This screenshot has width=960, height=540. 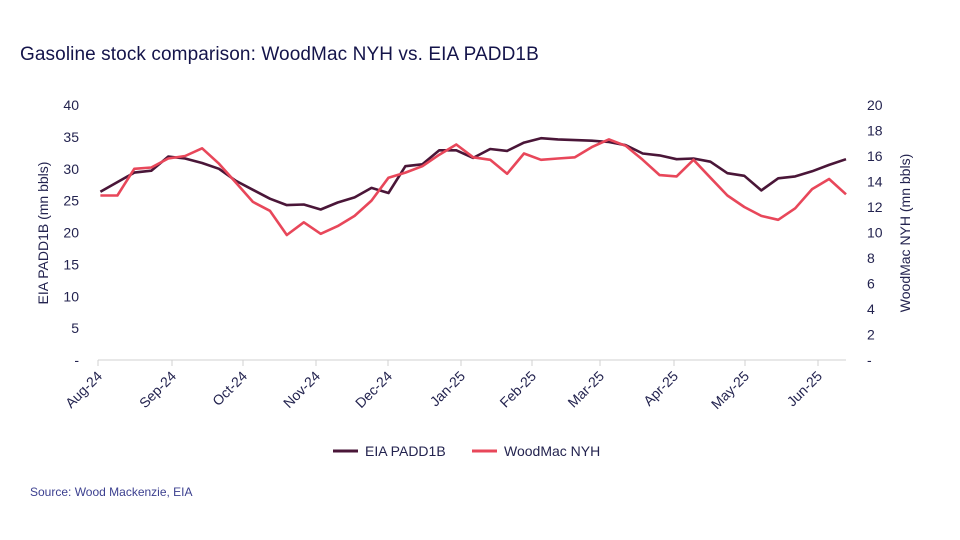 What do you see at coordinates (875, 207) in the screenshot?
I see `y-right-tick-label: 12` at bounding box center [875, 207].